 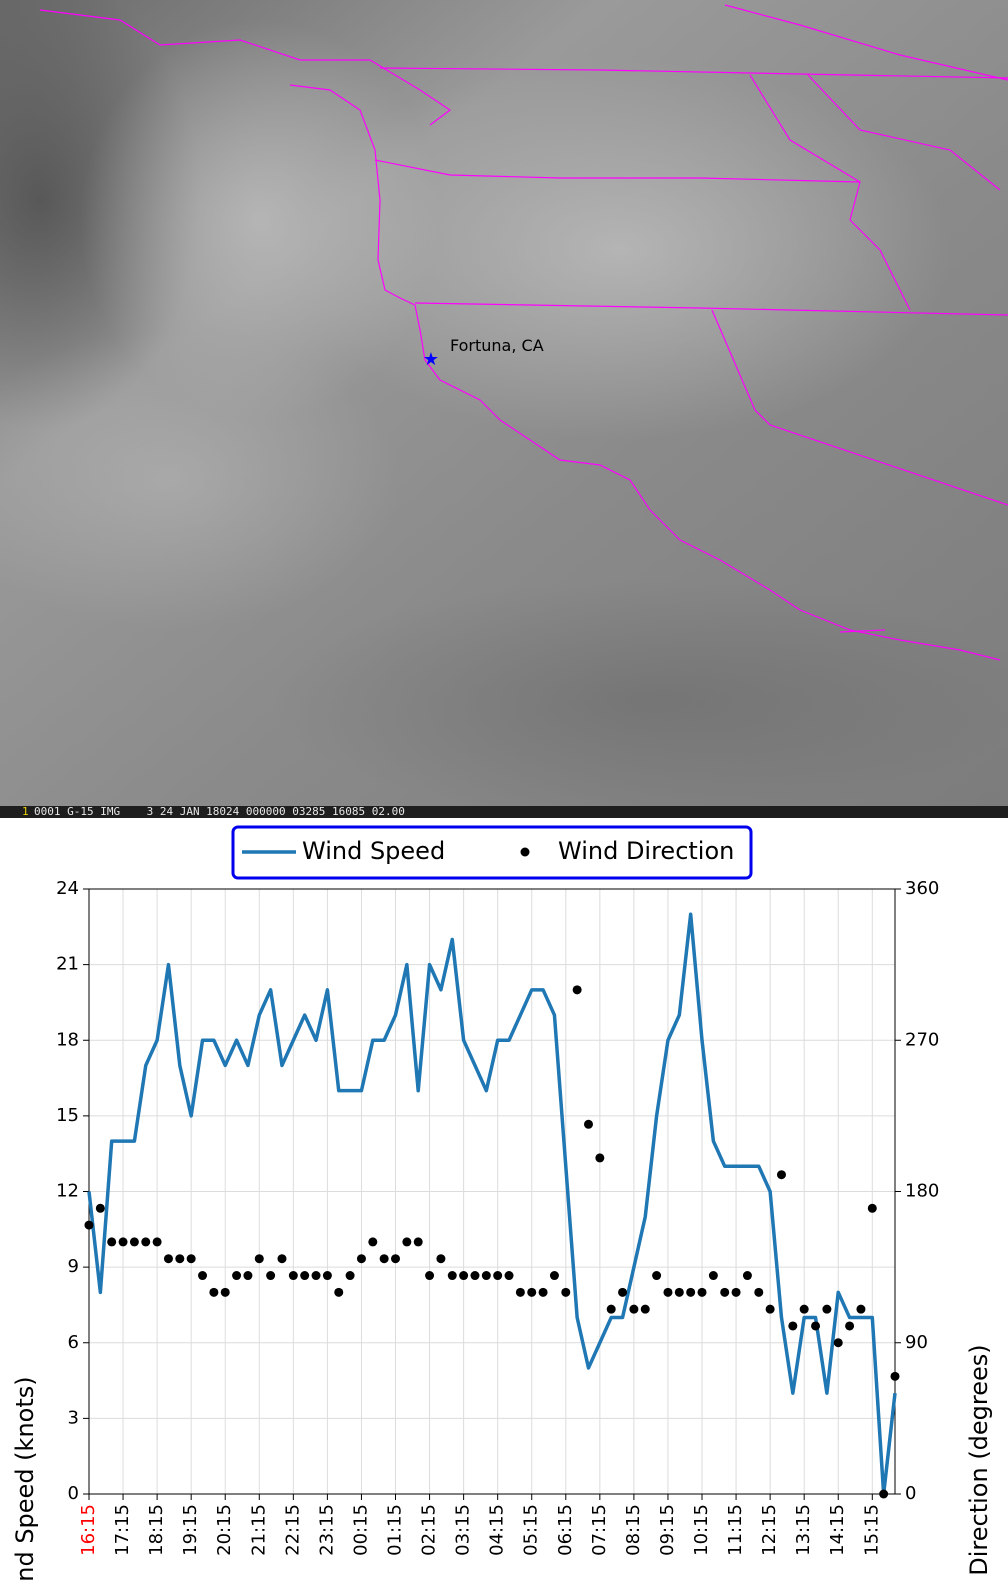 I want to click on x-tick-label: 22:15, so click(x=292, y=1530).